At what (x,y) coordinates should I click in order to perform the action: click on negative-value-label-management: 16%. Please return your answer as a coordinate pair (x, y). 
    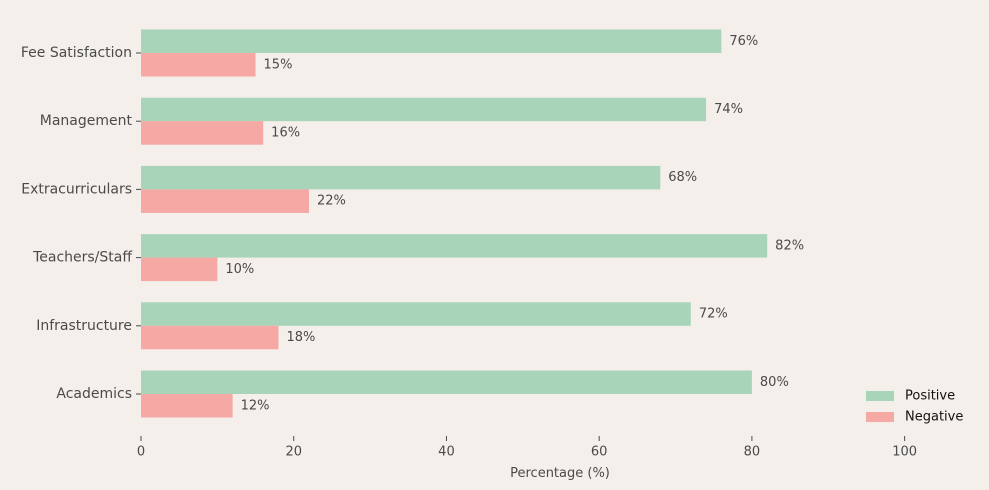
    Looking at the image, I should click on (285, 132).